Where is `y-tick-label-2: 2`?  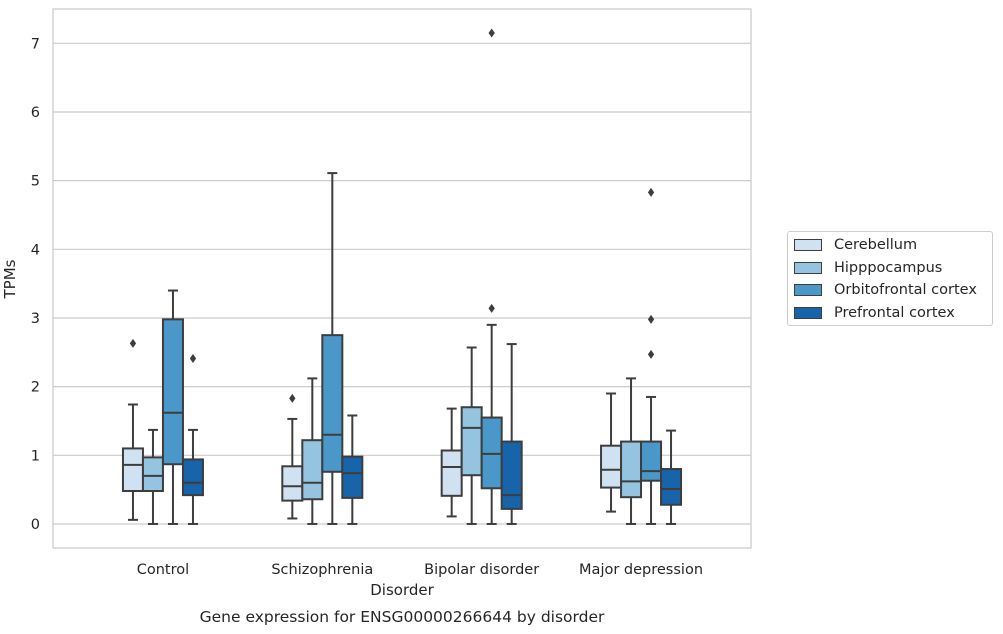
y-tick-label-2: 2 is located at coordinates (35, 388).